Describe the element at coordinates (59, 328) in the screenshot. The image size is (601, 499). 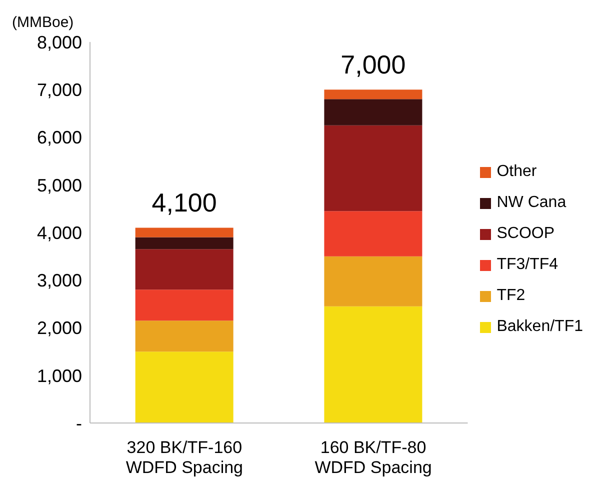
I see `y-tick-label: 2,000` at that location.